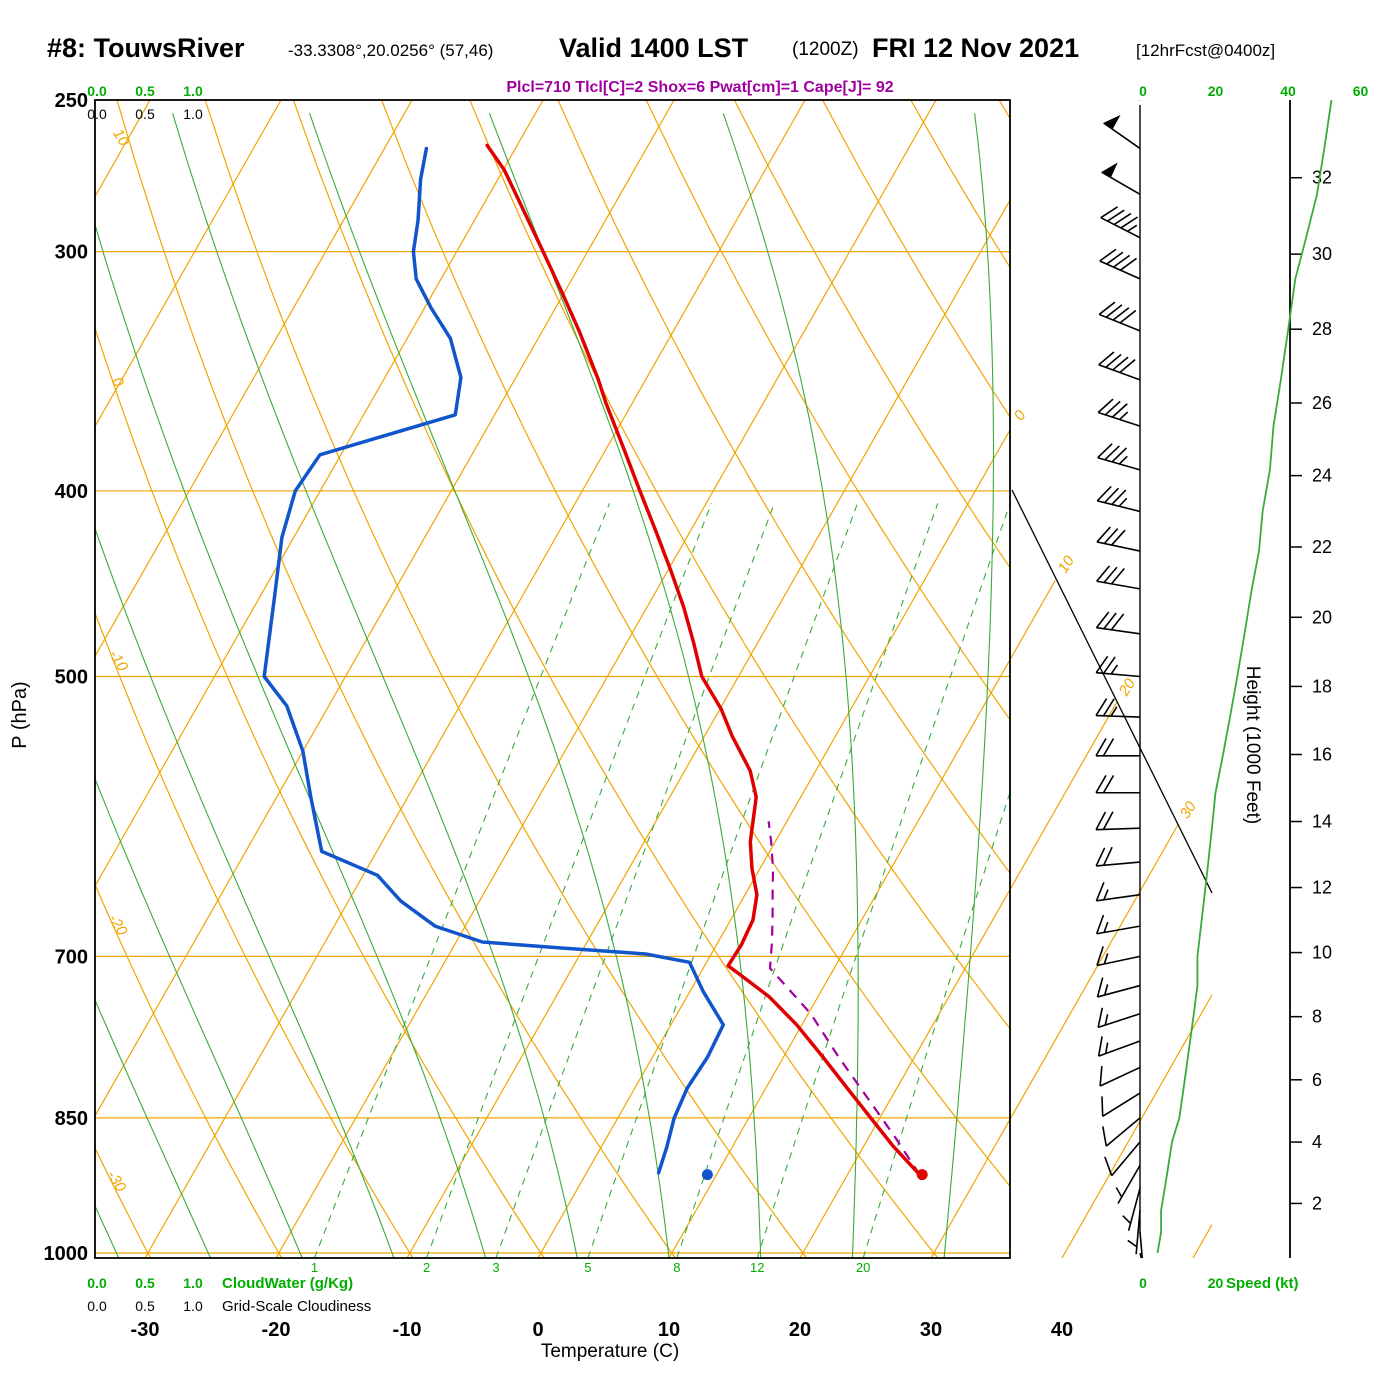 The image size is (1400, 1400). I want to click on temperature-tick-label: 0, so click(537, 1330).